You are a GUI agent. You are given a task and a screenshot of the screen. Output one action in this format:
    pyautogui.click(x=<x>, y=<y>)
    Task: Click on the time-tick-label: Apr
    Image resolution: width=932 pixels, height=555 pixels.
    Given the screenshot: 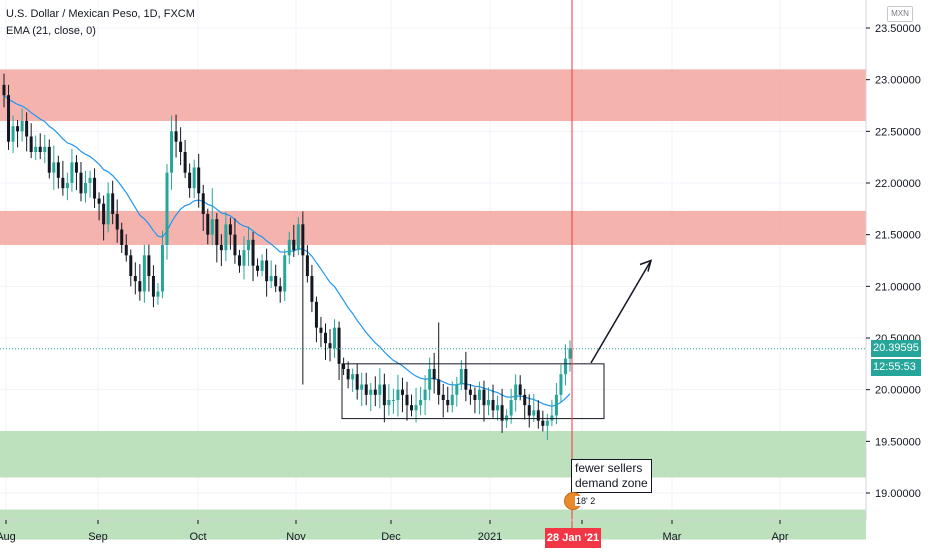 What is the action you would take?
    pyautogui.click(x=779, y=537)
    